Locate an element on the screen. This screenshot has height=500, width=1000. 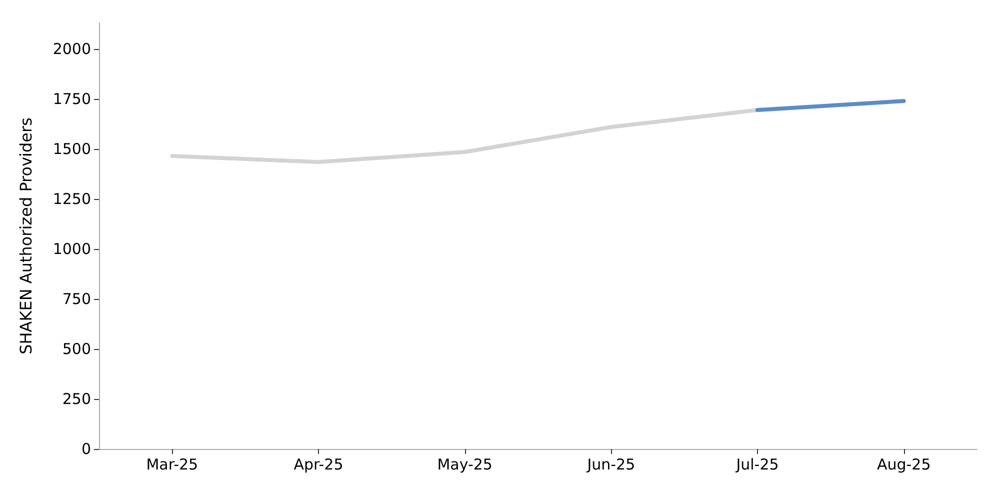
y-tick-label: 1750 is located at coordinates (71, 99).